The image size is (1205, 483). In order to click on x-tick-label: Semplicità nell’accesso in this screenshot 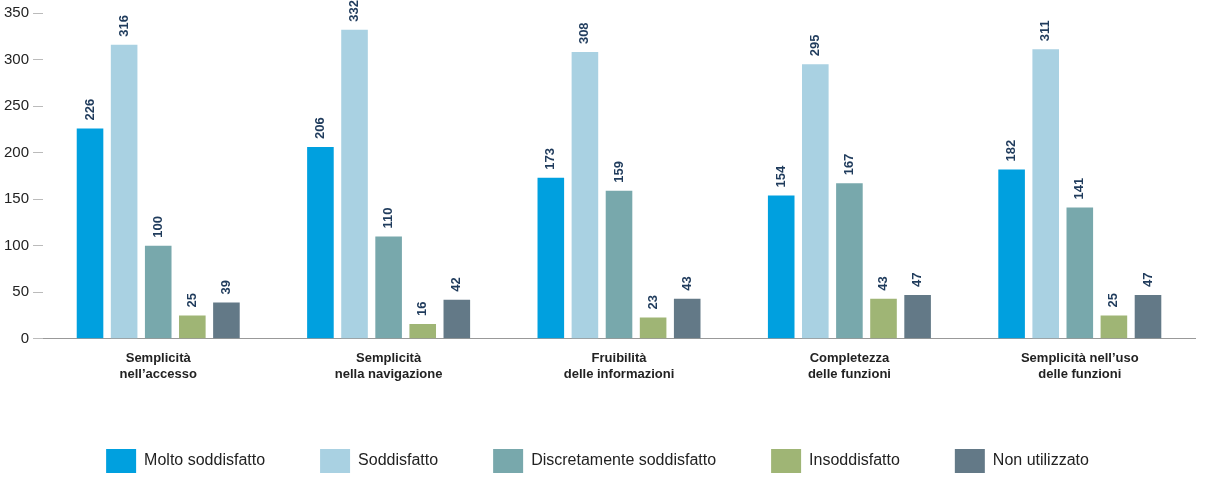, I will do `click(158, 365)`.